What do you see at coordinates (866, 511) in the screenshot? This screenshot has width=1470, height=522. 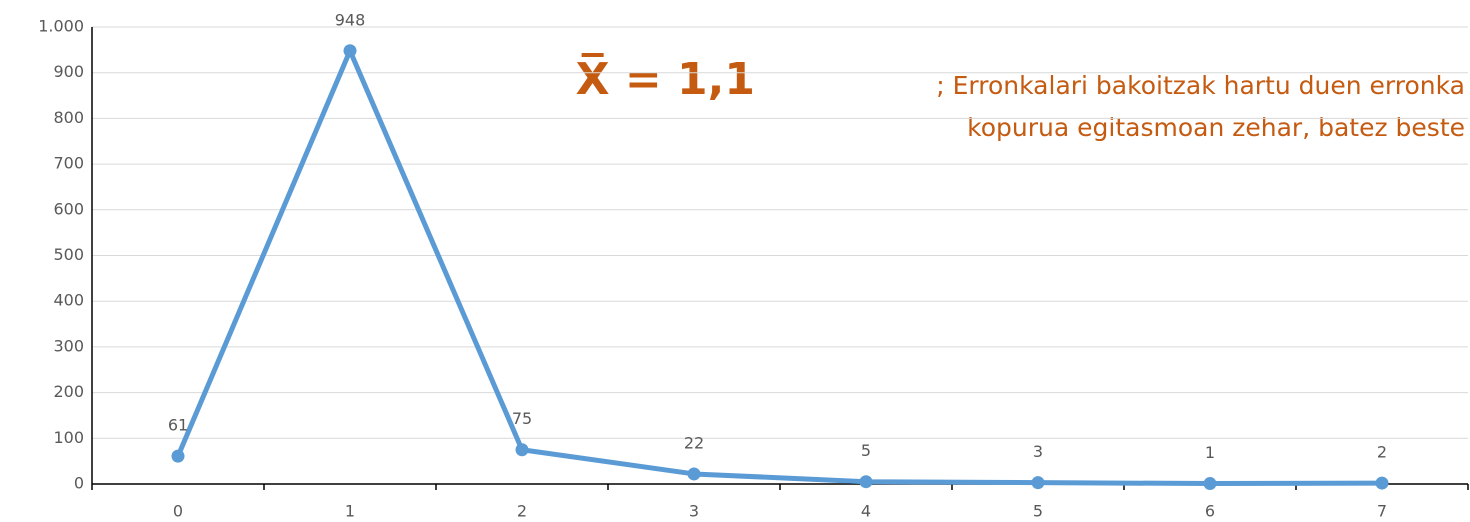 I see `x-tick-label: 4` at bounding box center [866, 511].